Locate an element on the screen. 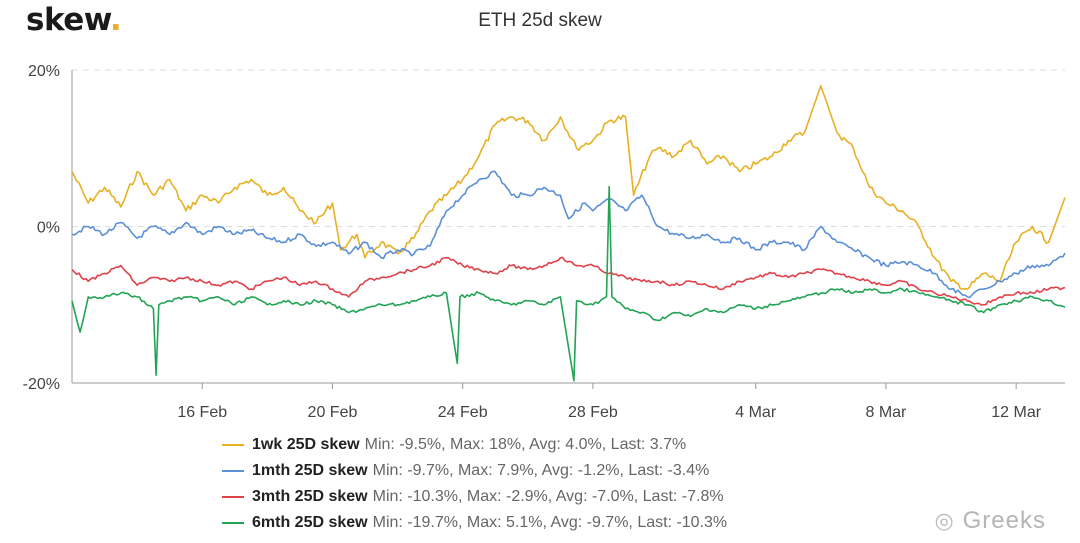 The image size is (1080, 543). x-tick-label: 16 Feb is located at coordinates (202, 412).